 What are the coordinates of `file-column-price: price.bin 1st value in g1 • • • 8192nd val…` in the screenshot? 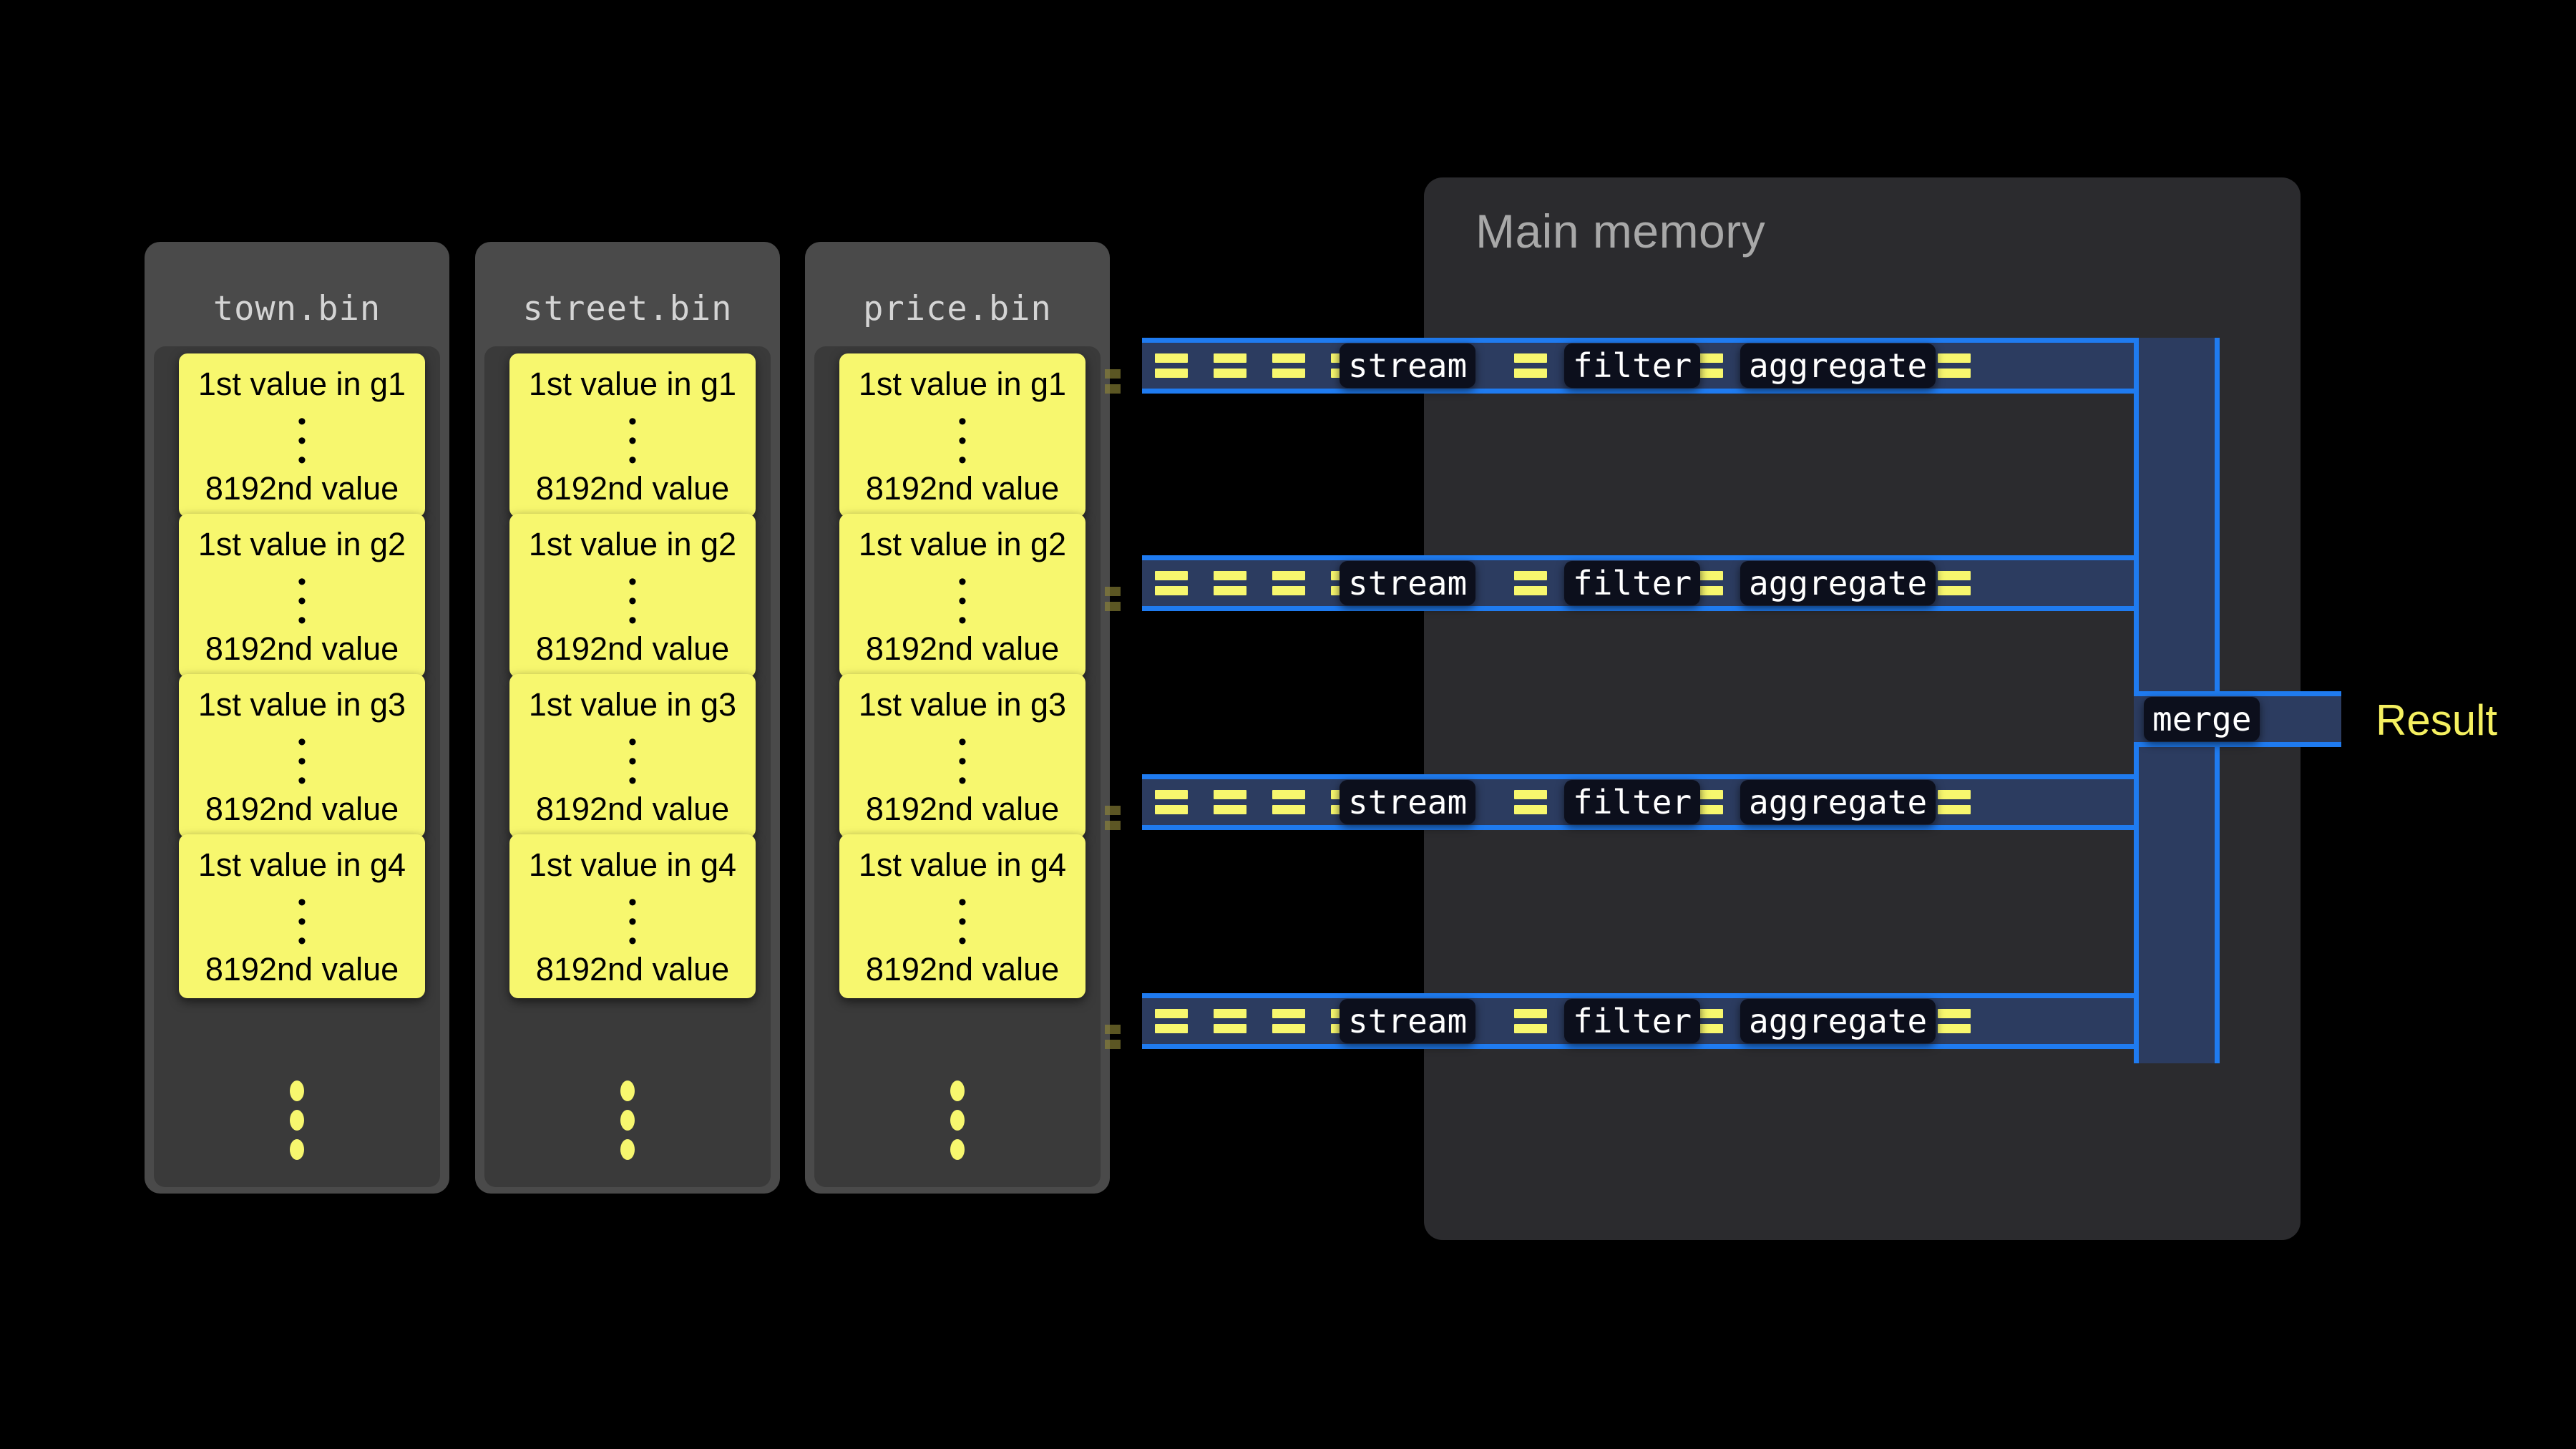 It's located at (957, 718).